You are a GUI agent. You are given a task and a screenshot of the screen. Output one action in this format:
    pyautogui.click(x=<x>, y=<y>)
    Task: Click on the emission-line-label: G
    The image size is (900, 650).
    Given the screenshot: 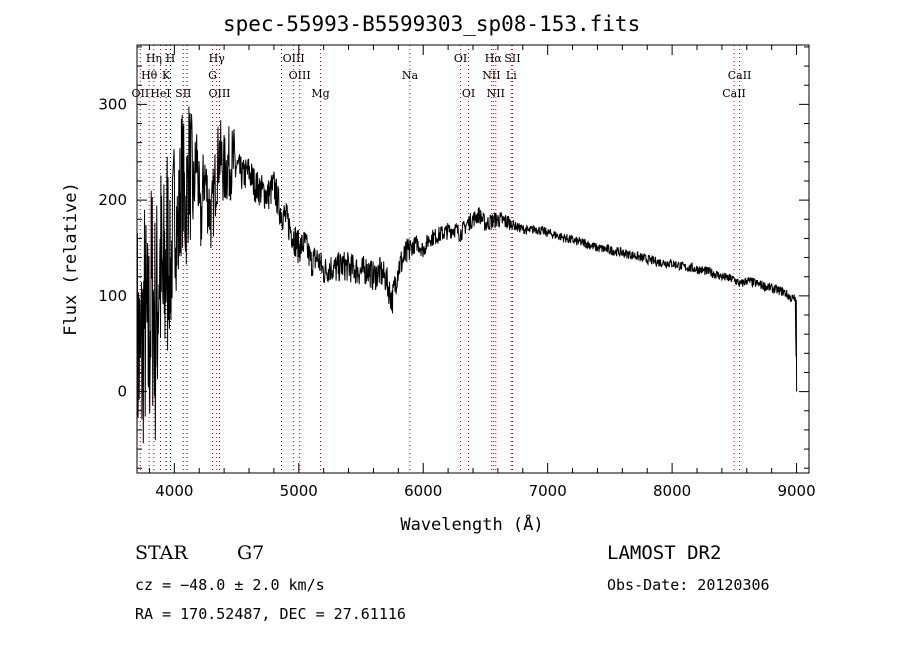 What is the action you would take?
    pyautogui.click(x=212, y=75)
    